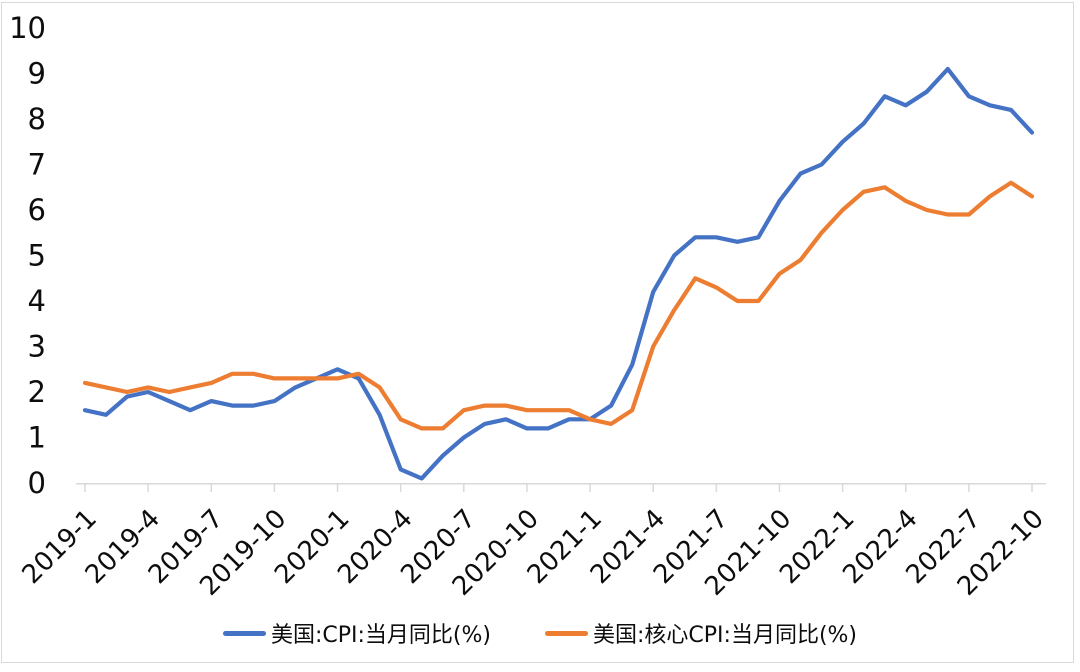 Image resolution: width=1080 pixels, height=672 pixels. Describe the element at coordinates (37, 438) in the screenshot. I see `y-axis-tick-label: 1` at that location.